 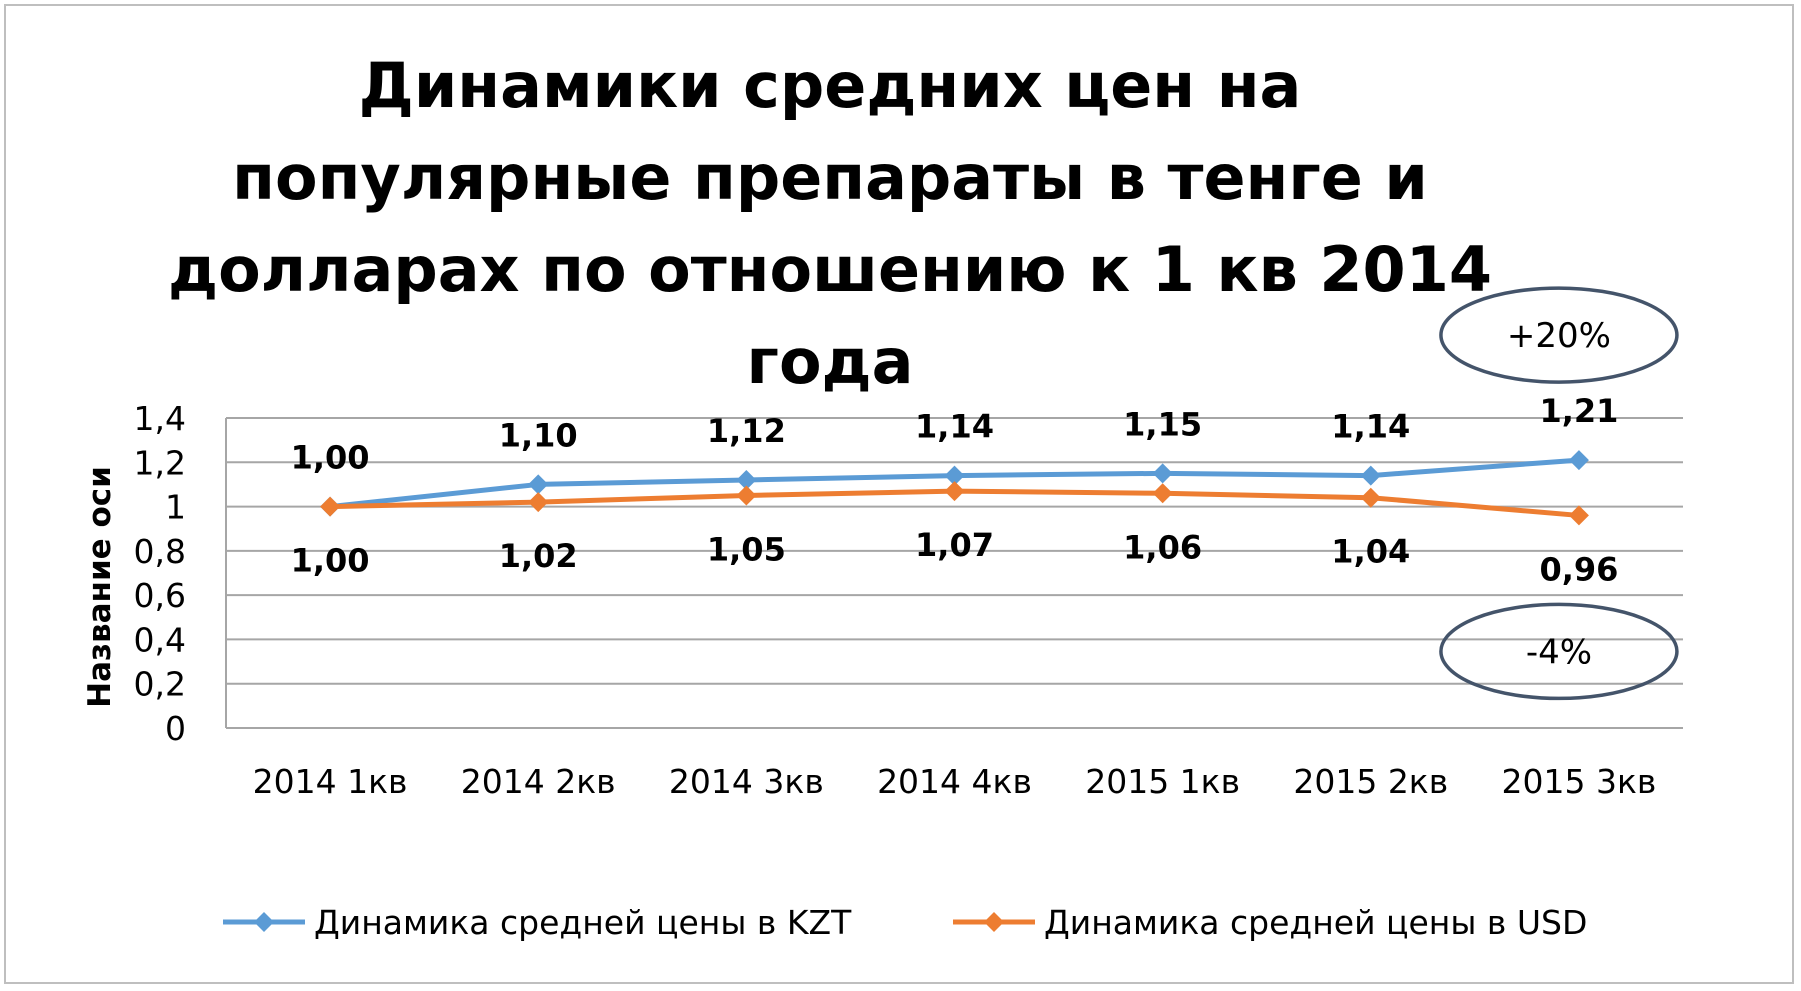 What do you see at coordinates (175, 507) in the screenshot?
I see `y-tick-label: 1` at bounding box center [175, 507].